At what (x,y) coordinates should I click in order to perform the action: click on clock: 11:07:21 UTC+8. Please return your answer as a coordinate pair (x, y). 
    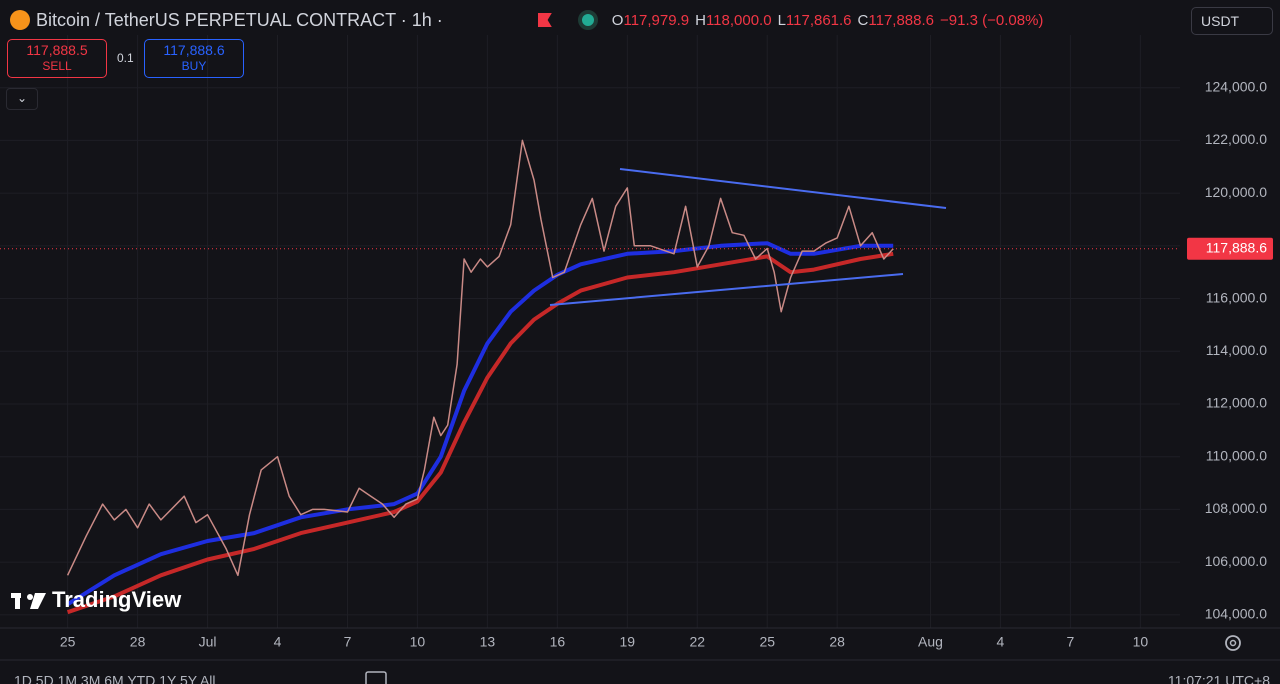
    Looking at the image, I should click on (1219, 678).